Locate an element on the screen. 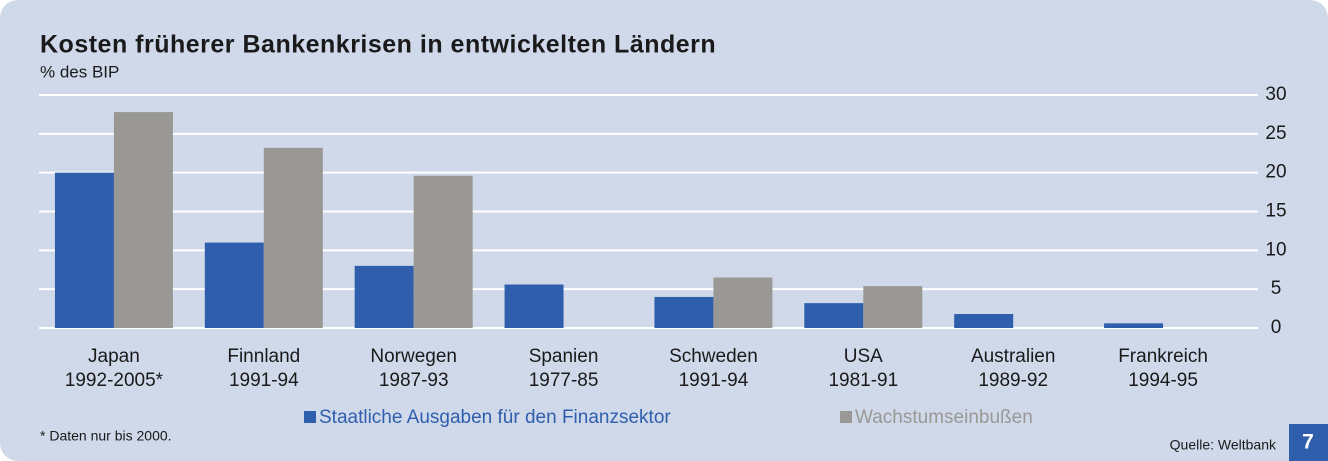 The height and width of the screenshot is (461, 1328). y-tick-label: 25 is located at coordinates (1275, 133).